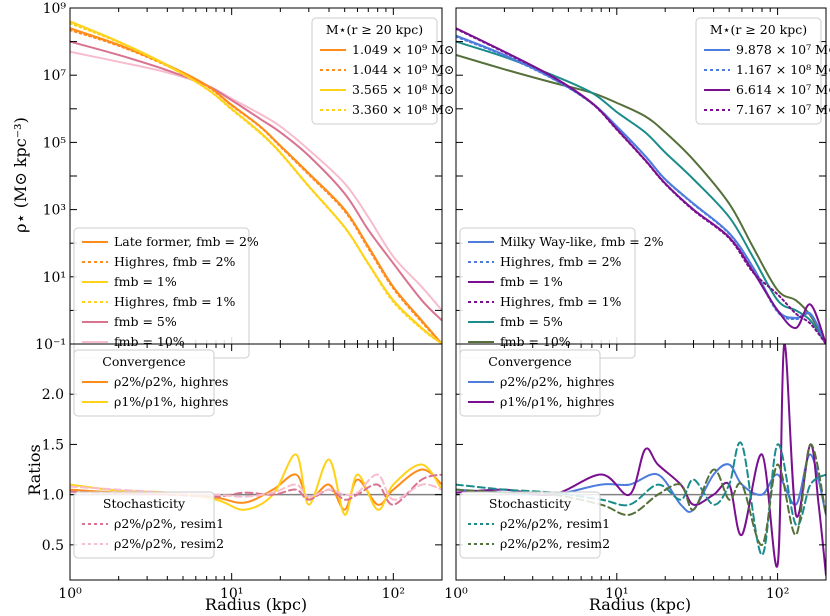 This screenshot has height=616, width=830. What do you see at coordinates (783, 89) in the screenshot?
I see `top-right-mass-legend-entry: 6.614 × 10⁷ M⊙` at bounding box center [783, 89].